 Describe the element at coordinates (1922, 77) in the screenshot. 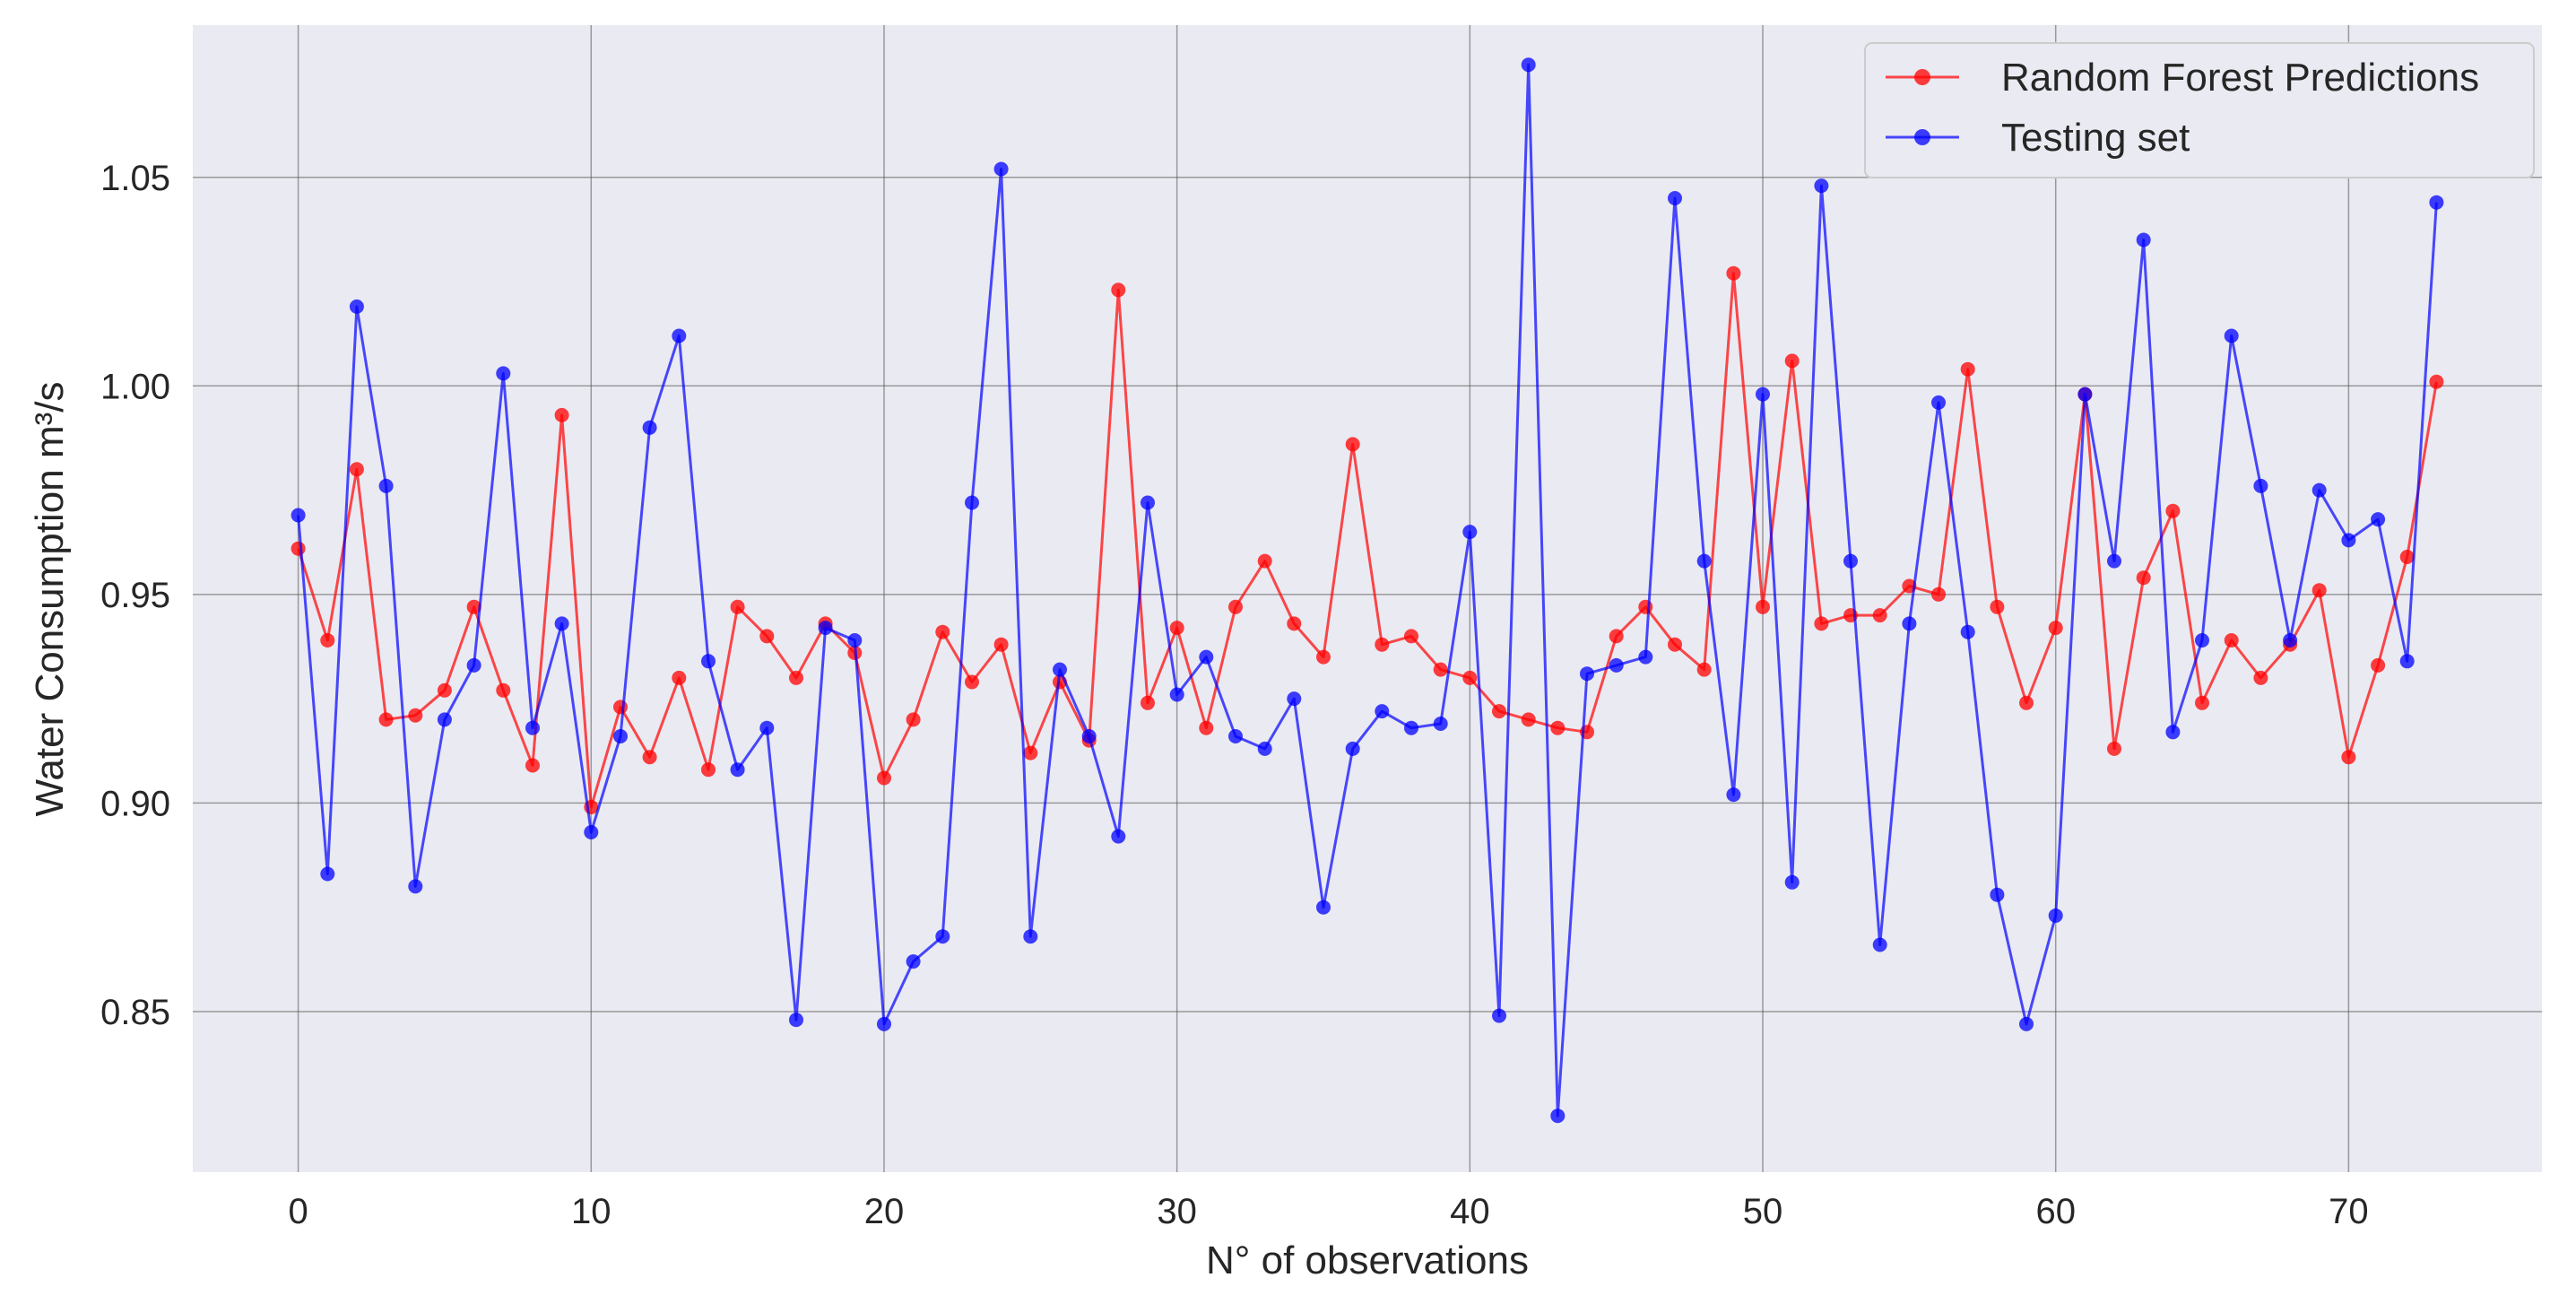

I see `legend-marker-predictions` at that location.